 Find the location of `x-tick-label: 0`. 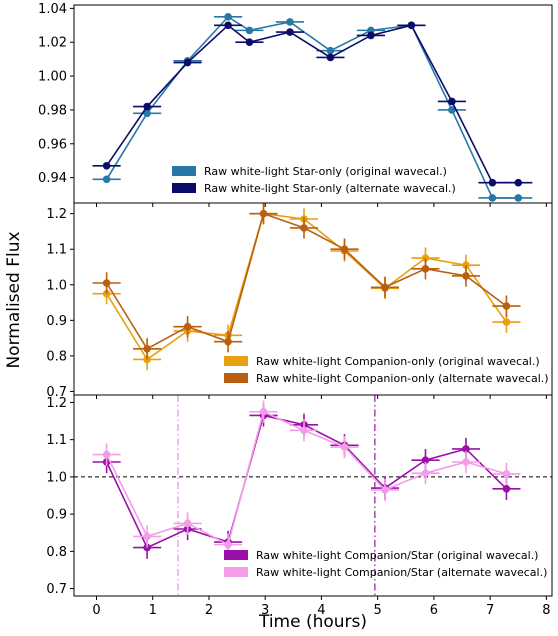

x-tick-label: 0 is located at coordinates (96, 610).